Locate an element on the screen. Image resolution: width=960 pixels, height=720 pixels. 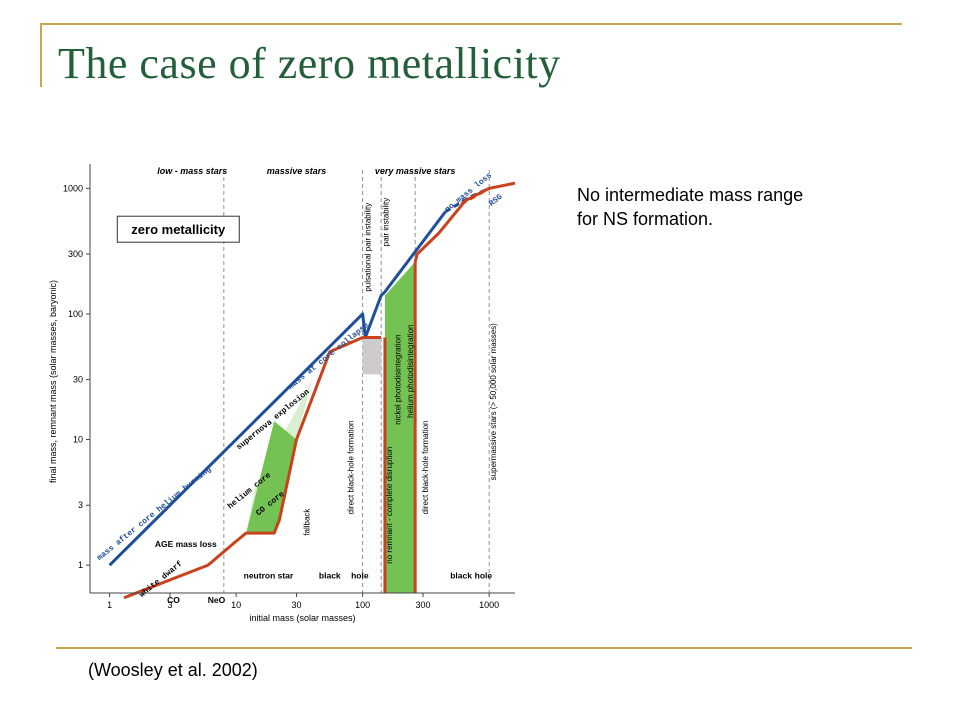
vertical-label: pair instability is located at coordinates (385, 222).